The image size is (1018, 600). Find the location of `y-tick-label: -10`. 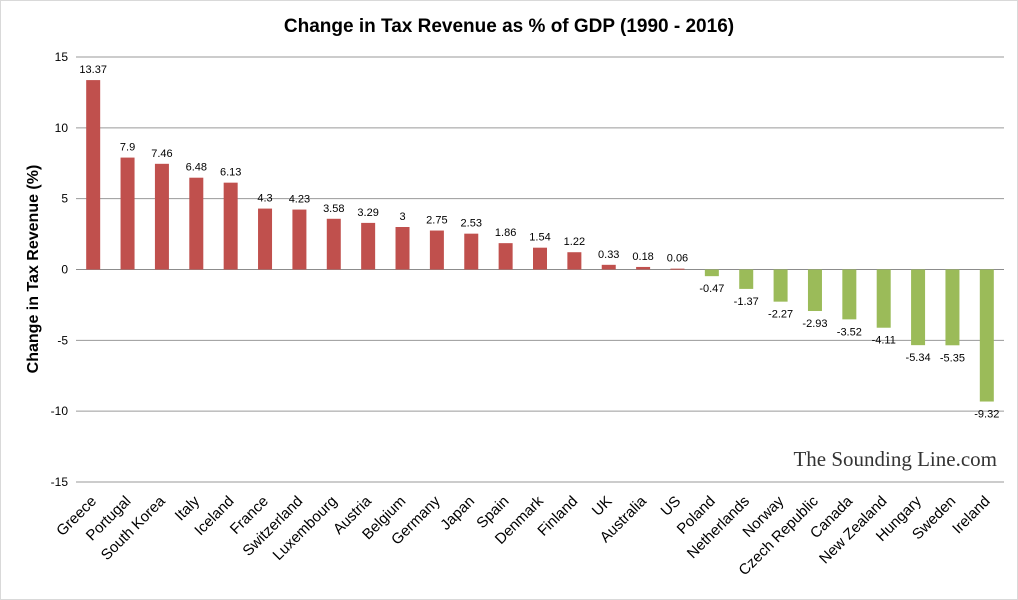

y-tick-label: -10 is located at coordinates (60, 411).